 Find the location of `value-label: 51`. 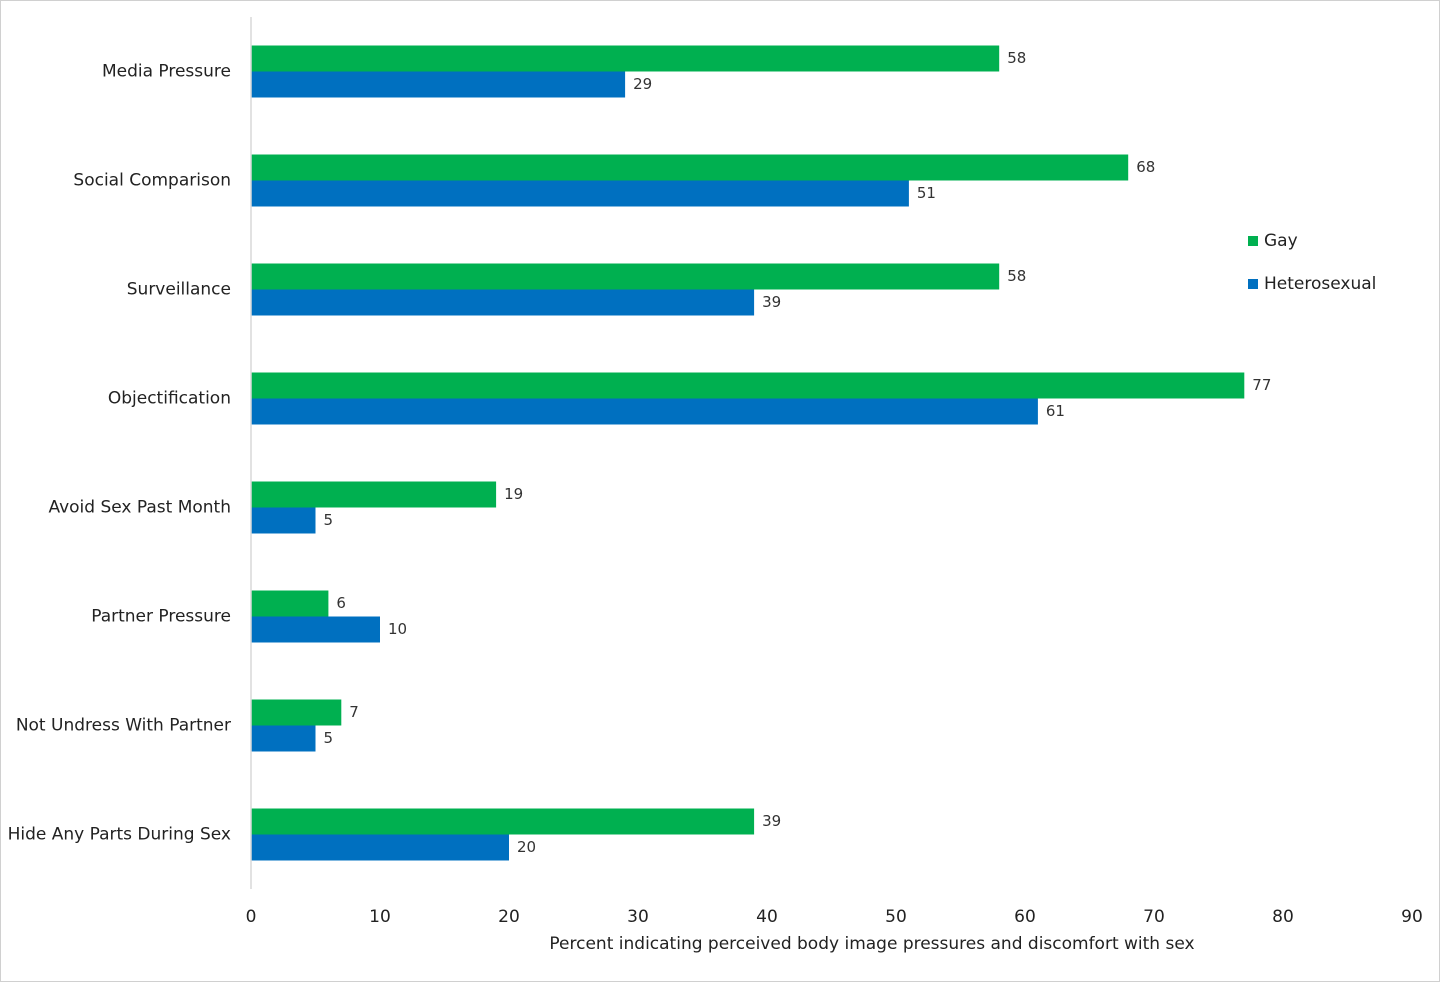

value-label: 51 is located at coordinates (926, 193).